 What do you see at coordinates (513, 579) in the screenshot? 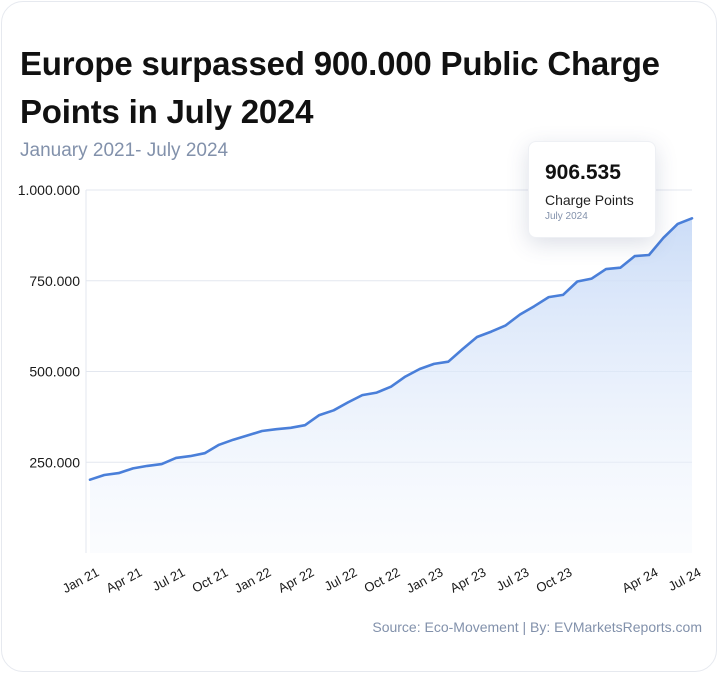
I see `x-tick-label: Jul 23` at bounding box center [513, 579].